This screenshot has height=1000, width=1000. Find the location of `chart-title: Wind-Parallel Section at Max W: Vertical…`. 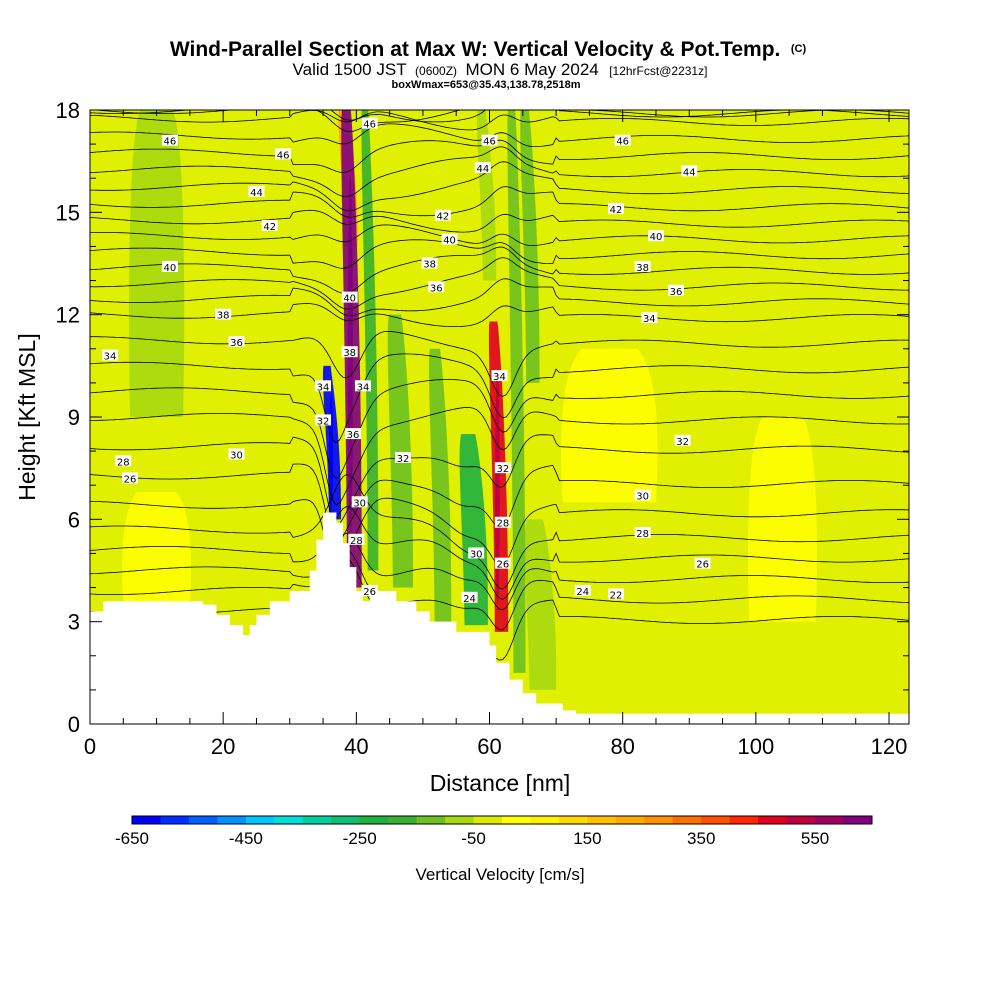

chart-title: Wind-Parallel Section at Max W: Vertical… is located at coordinates (488, 64).